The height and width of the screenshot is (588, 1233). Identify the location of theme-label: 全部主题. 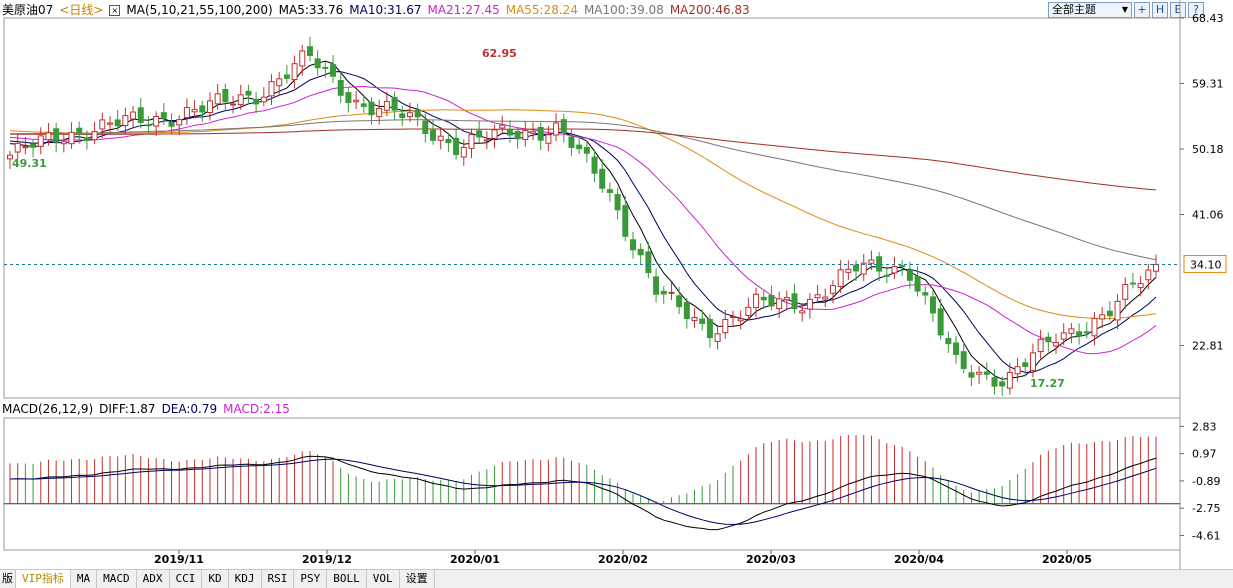
(1074, 9).